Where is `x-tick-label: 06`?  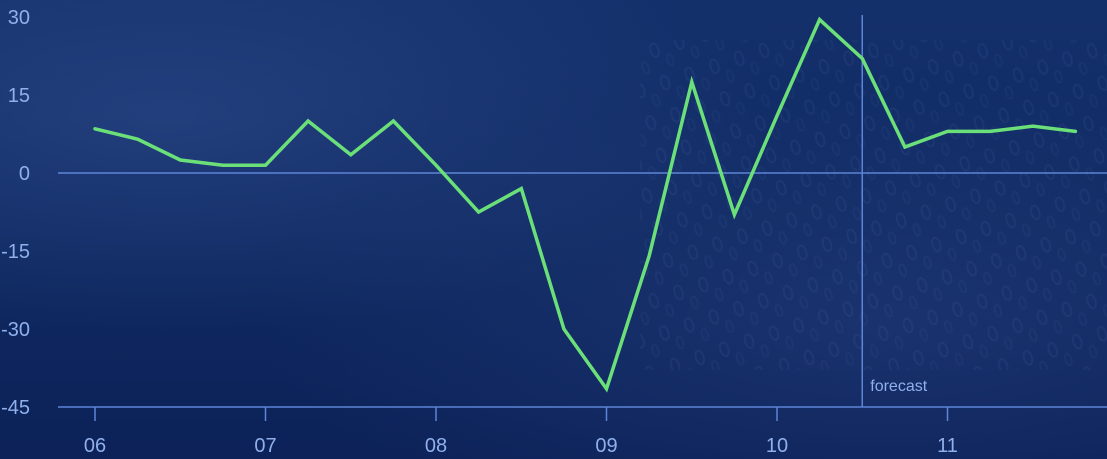 x-tick-label: 06 is located at coordinates (95, 446).